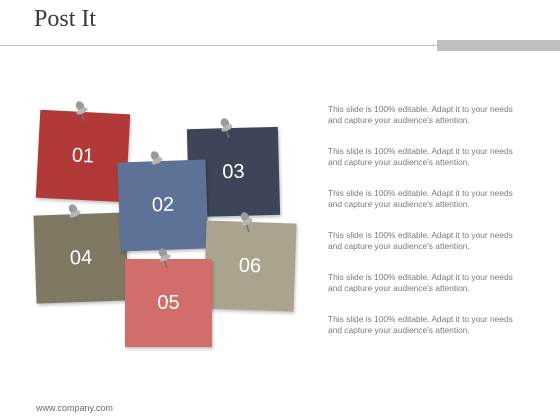 The height and width of the screenshot is (420, 560). I want to click on note-06: 06, so click(250, 266).